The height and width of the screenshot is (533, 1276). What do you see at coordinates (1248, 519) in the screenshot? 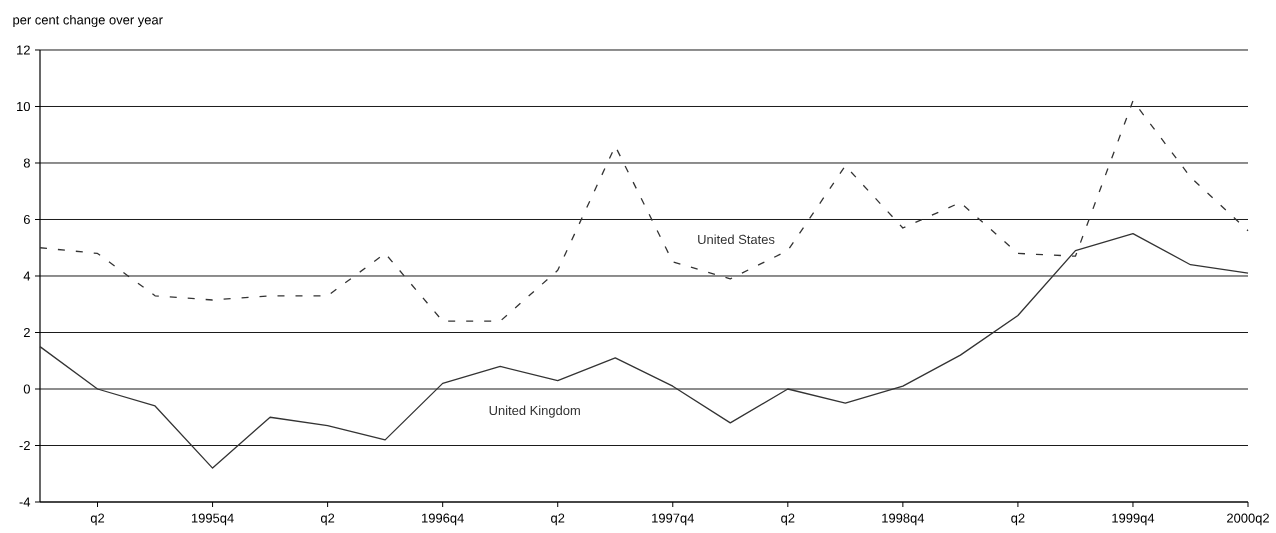
I see `x-tick-label: 2000q2` at bounding box center [1248, 519].